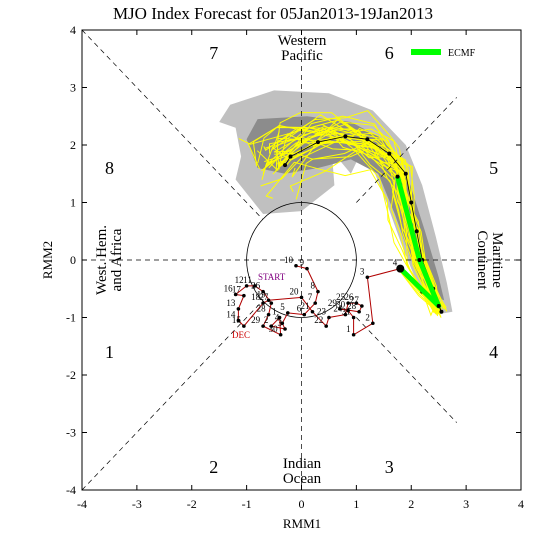  I want to click on x-tick-label: 4, so click(521, 504).